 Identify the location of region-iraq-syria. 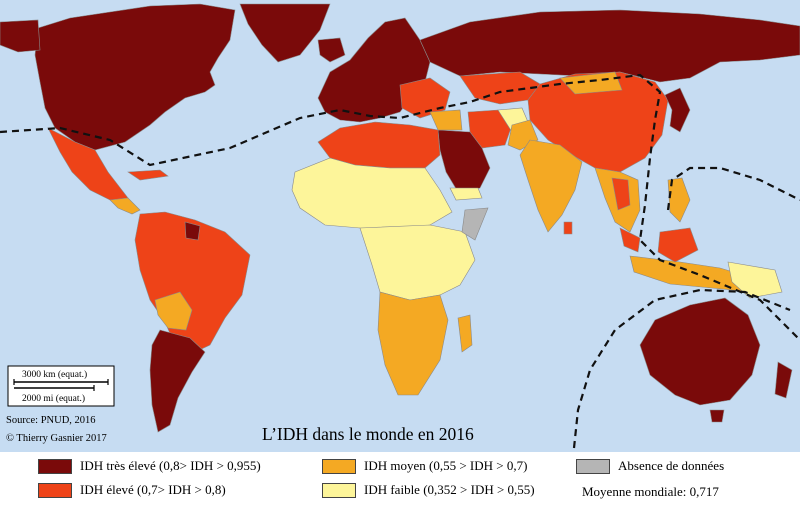
(446, 120).